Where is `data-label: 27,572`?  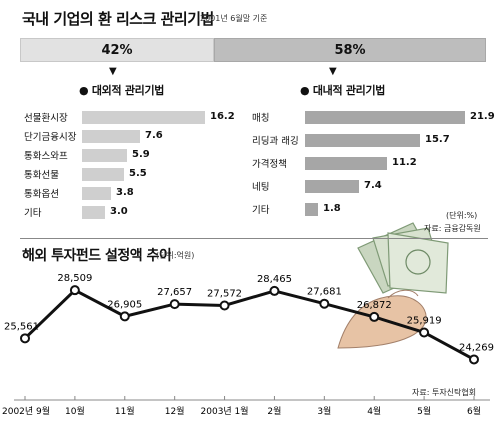 data-label: 27,572 is located at coordinates (224, 293).